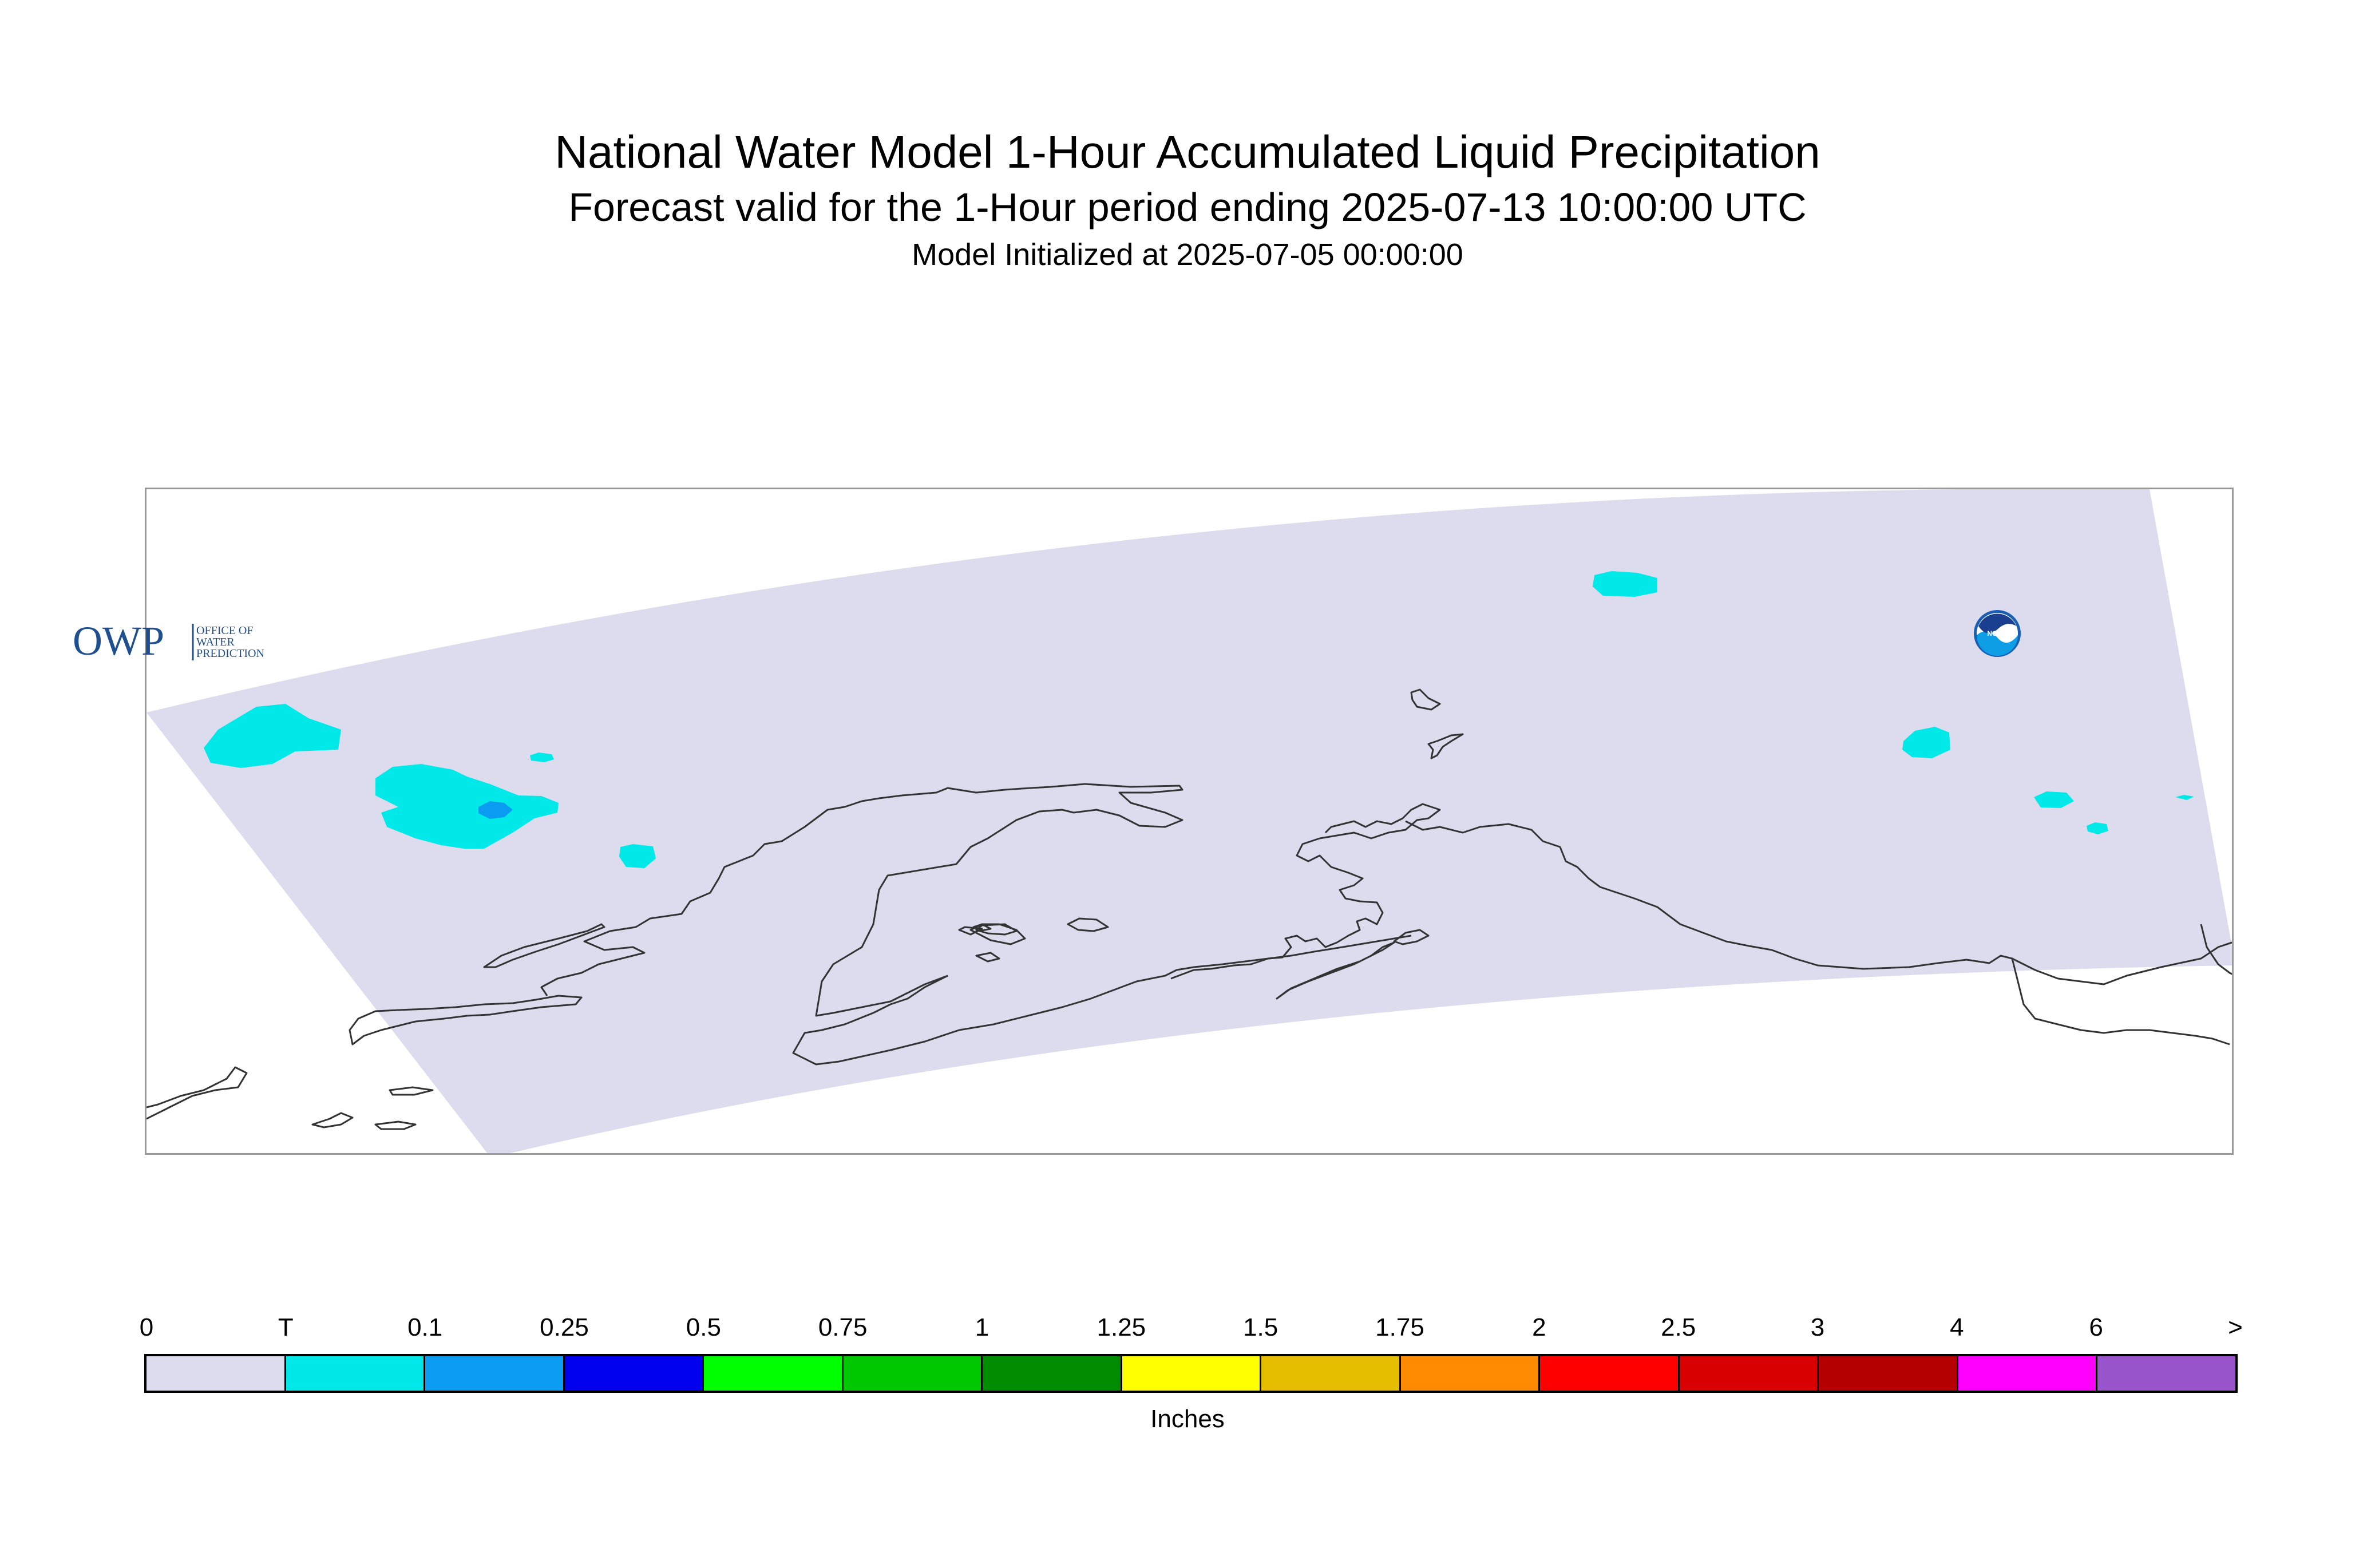  What do you see at coordinates (1187, 254) in the screenshot?
I see `model-init-time: Model Initialized at 2025-07-05 00:00:00` at bounding box center [1187, 254].